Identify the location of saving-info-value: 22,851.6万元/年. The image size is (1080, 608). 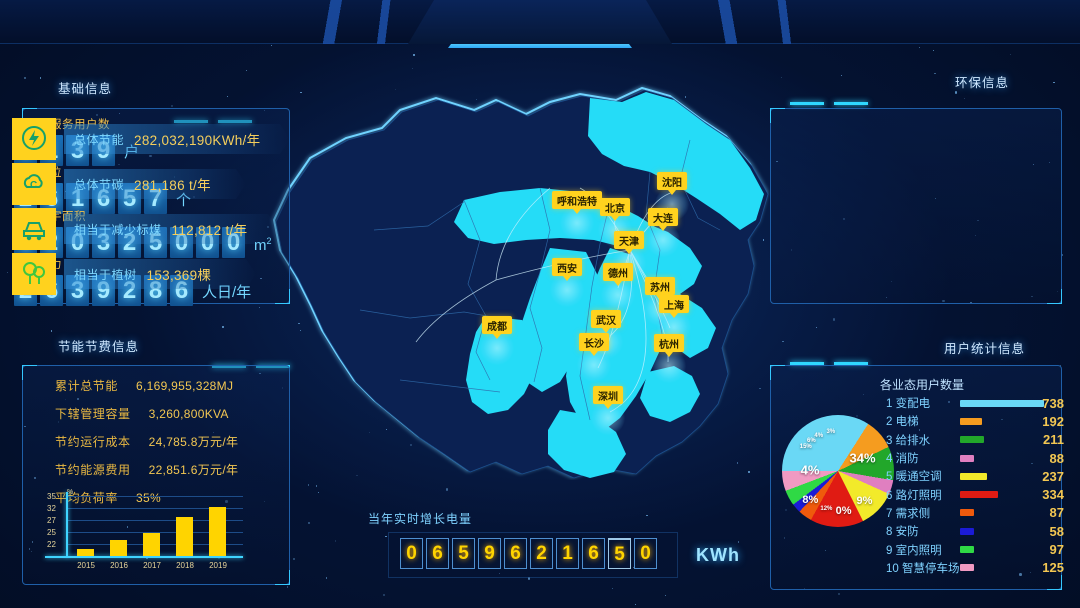
(193, 470).